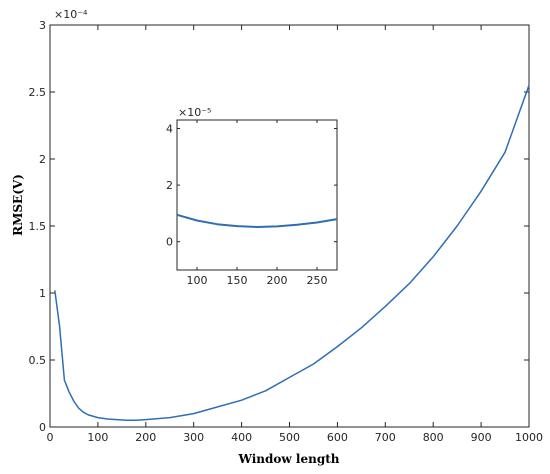 This screenshot has width=550, height=474. I want to click on x-axis-label: Window length, so click(288, 459).